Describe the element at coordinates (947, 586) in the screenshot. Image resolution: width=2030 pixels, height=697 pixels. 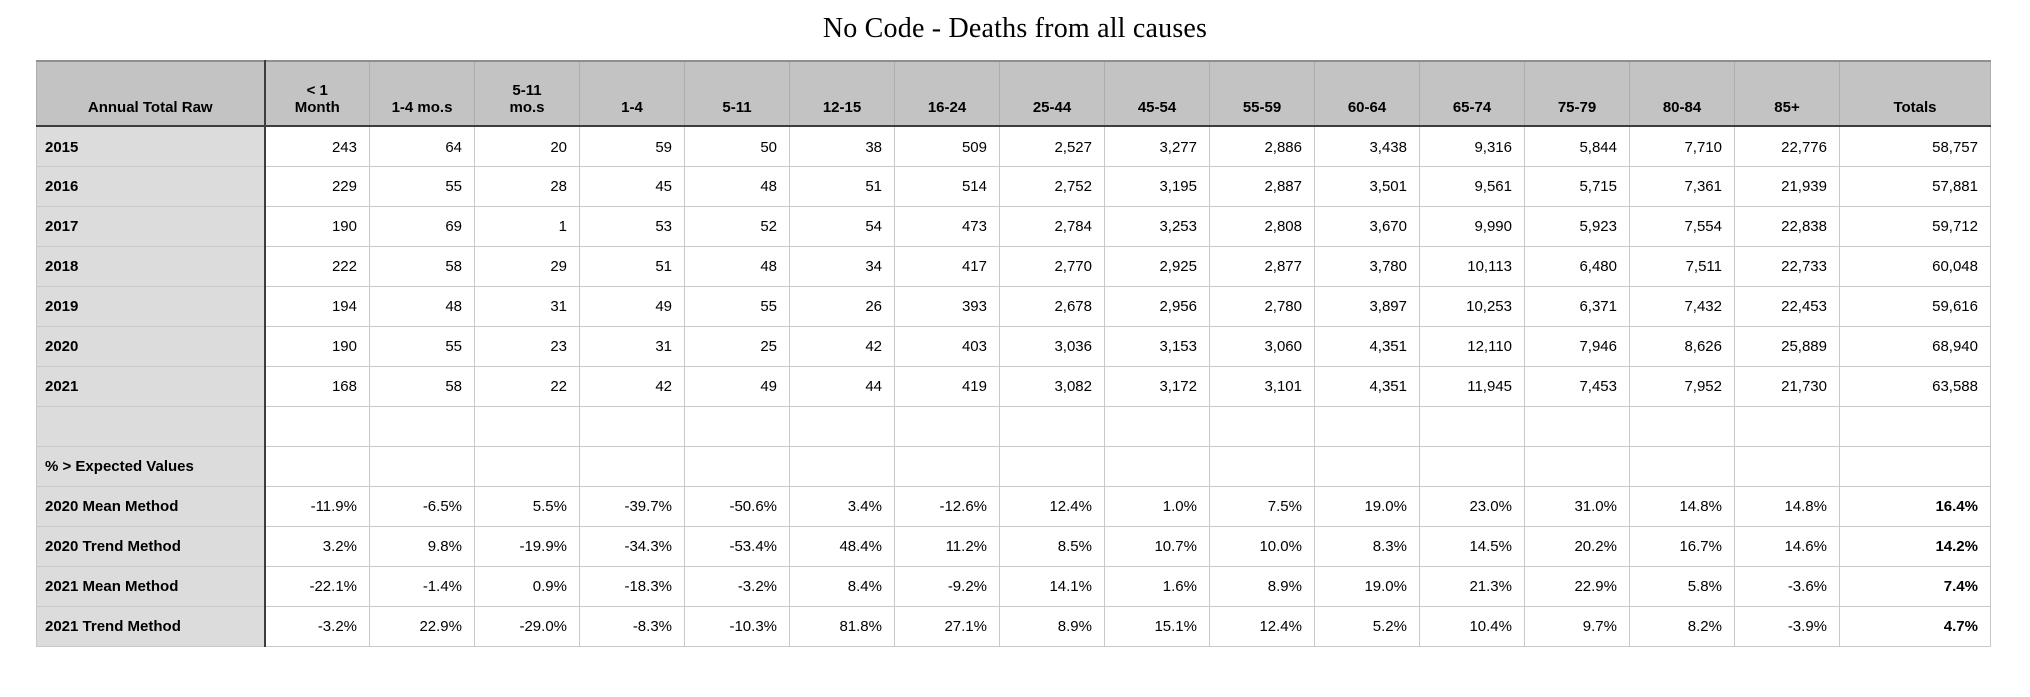
I see `cell: -9.2%` at that location.